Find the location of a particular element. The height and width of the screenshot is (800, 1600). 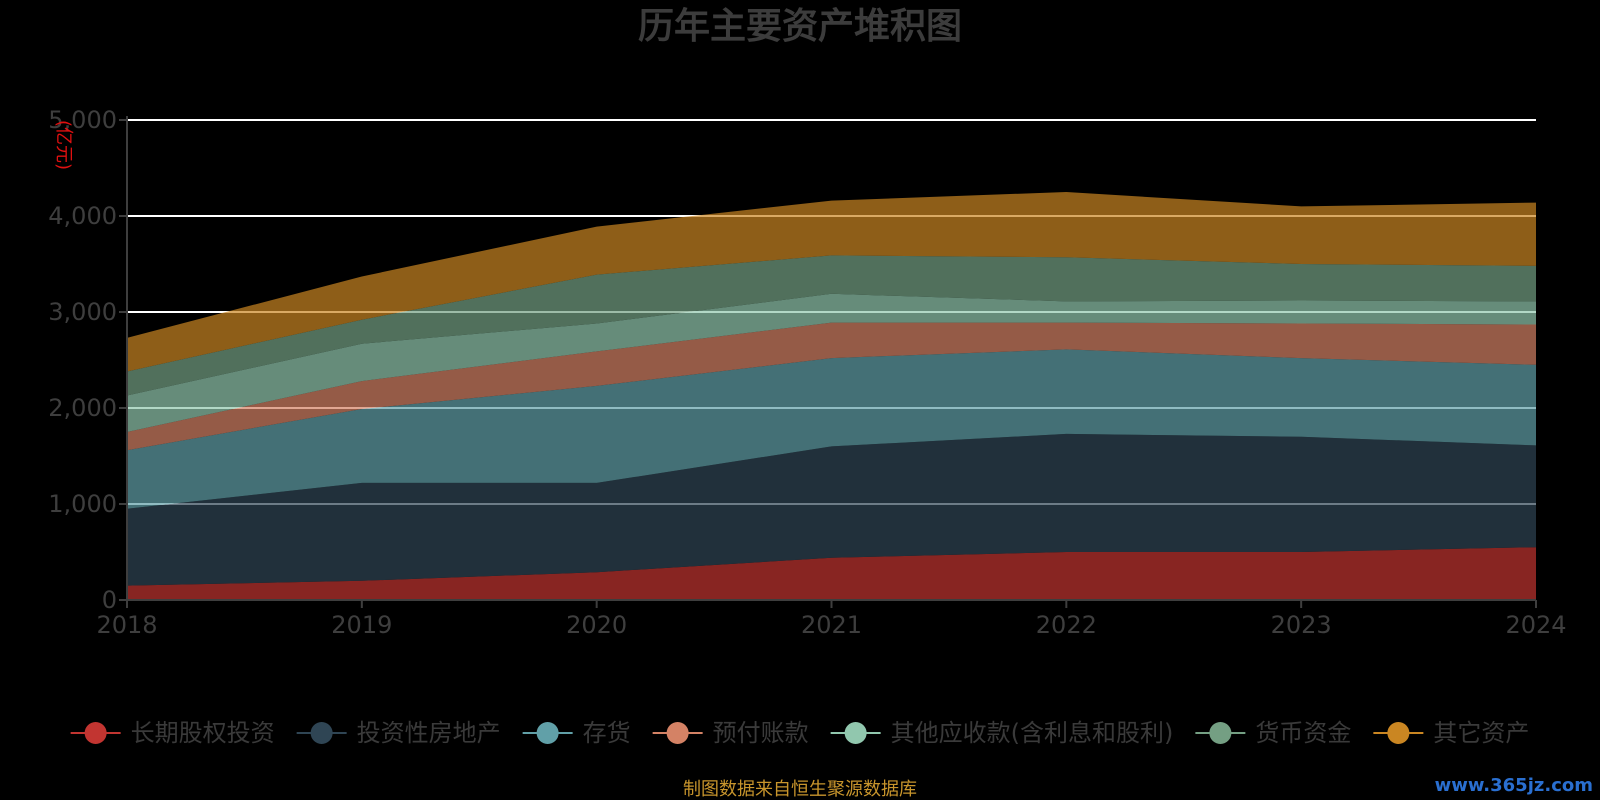

x-tick-label: 2022 is located at coordinates (1066, 625).